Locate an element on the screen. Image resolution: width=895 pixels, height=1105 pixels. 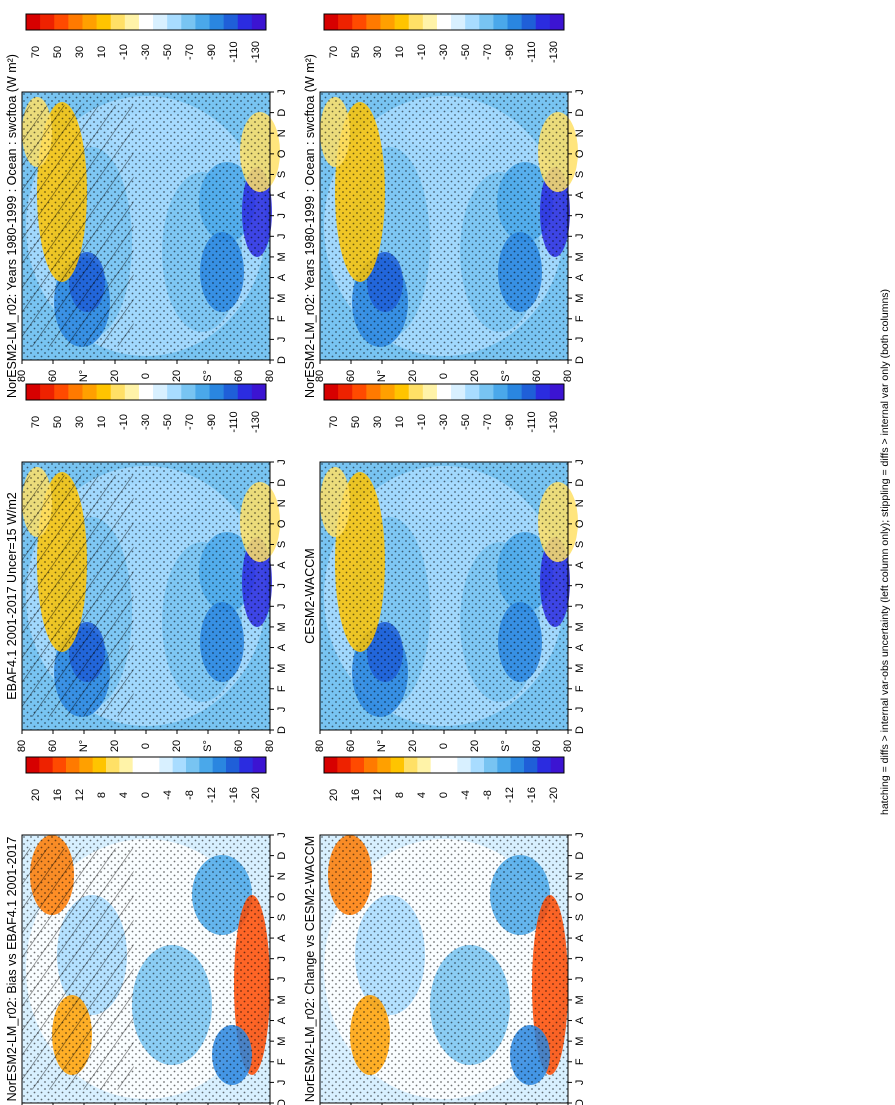
colorbar-tick-label: 0 is located at coordinates (444, 795).